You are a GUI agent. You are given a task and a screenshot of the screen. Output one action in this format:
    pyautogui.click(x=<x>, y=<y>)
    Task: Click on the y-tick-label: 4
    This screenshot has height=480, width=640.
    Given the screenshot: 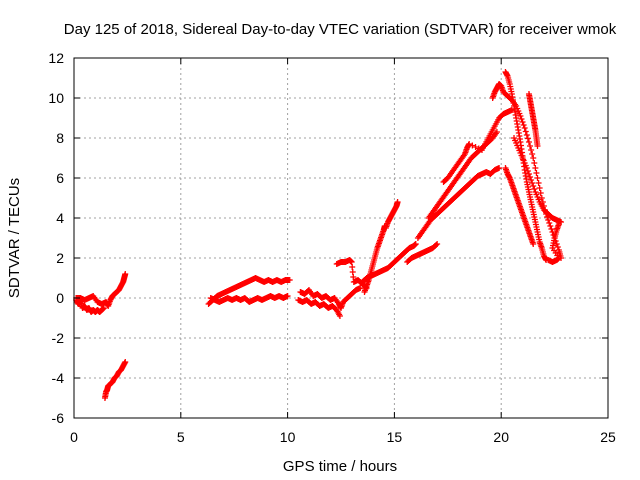 What is the action you would take?
    pyautogui.click(x=60, y=218)
    